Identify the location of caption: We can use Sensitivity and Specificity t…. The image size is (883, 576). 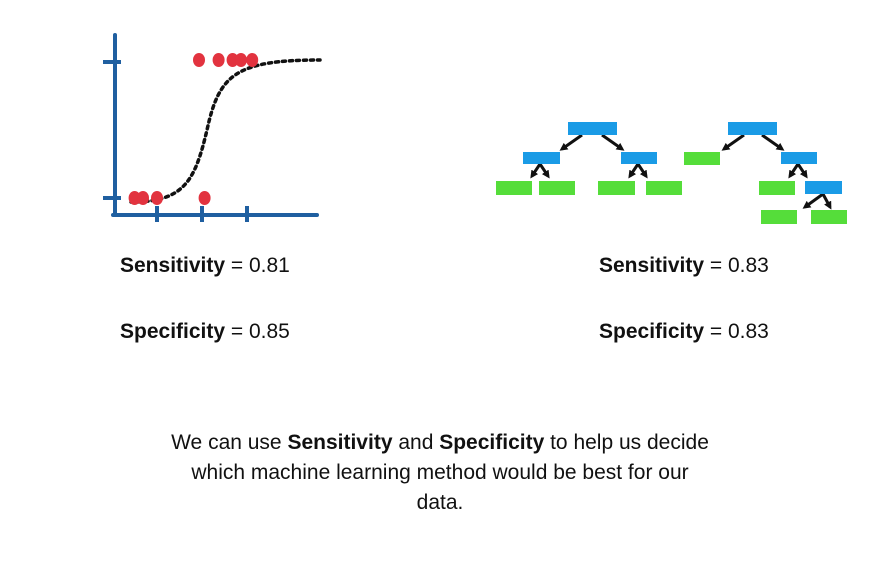
(440, 473).